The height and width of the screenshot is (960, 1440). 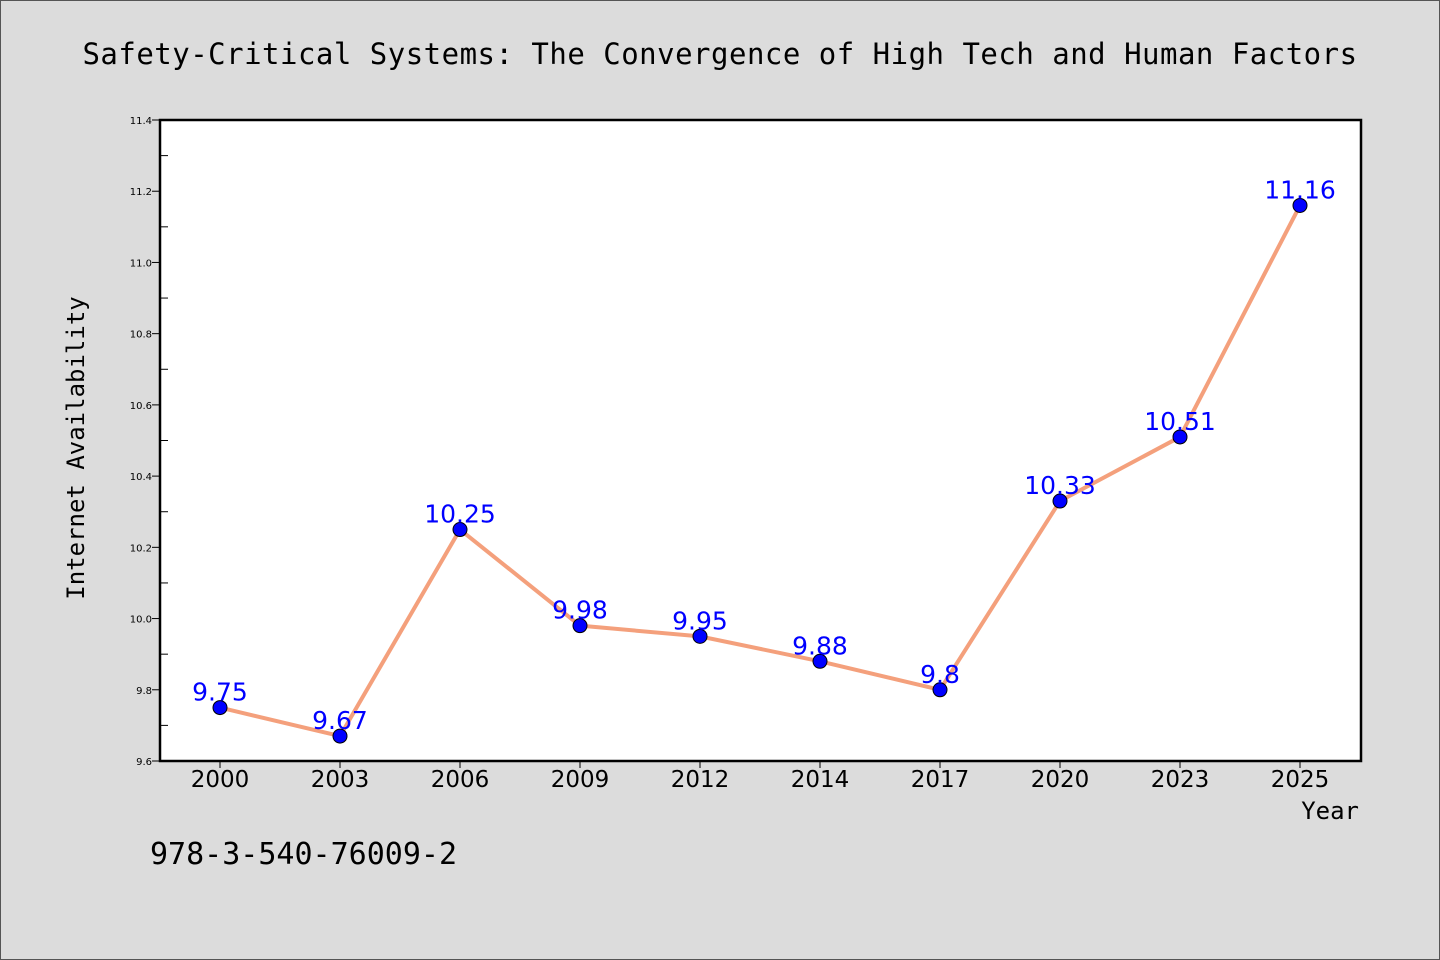 What do you see at coordinates (141, 620) in the screenshot?
I see `y-tick-label: 10.0` at bounding box center [141, 620].